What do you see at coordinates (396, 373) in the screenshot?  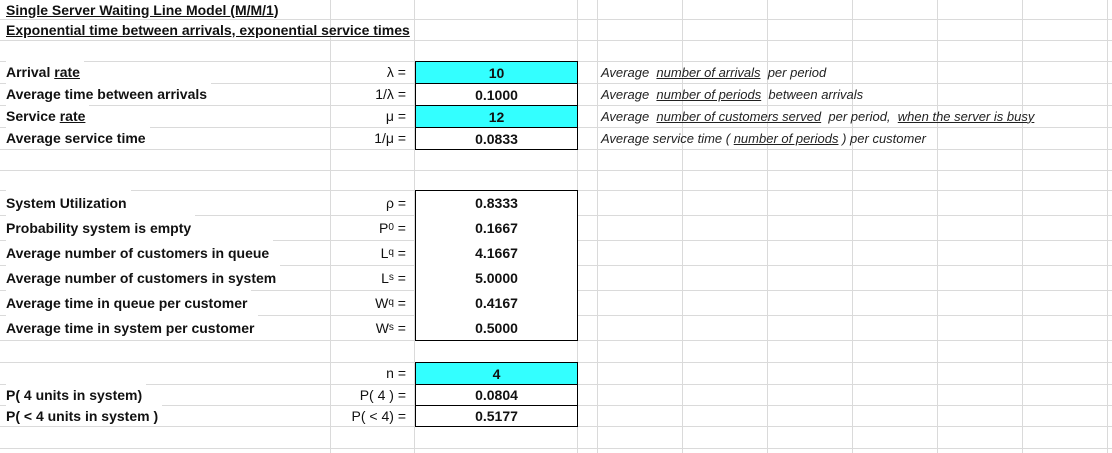 I see `symbol-base: n =` at bounding box center [396, 373].